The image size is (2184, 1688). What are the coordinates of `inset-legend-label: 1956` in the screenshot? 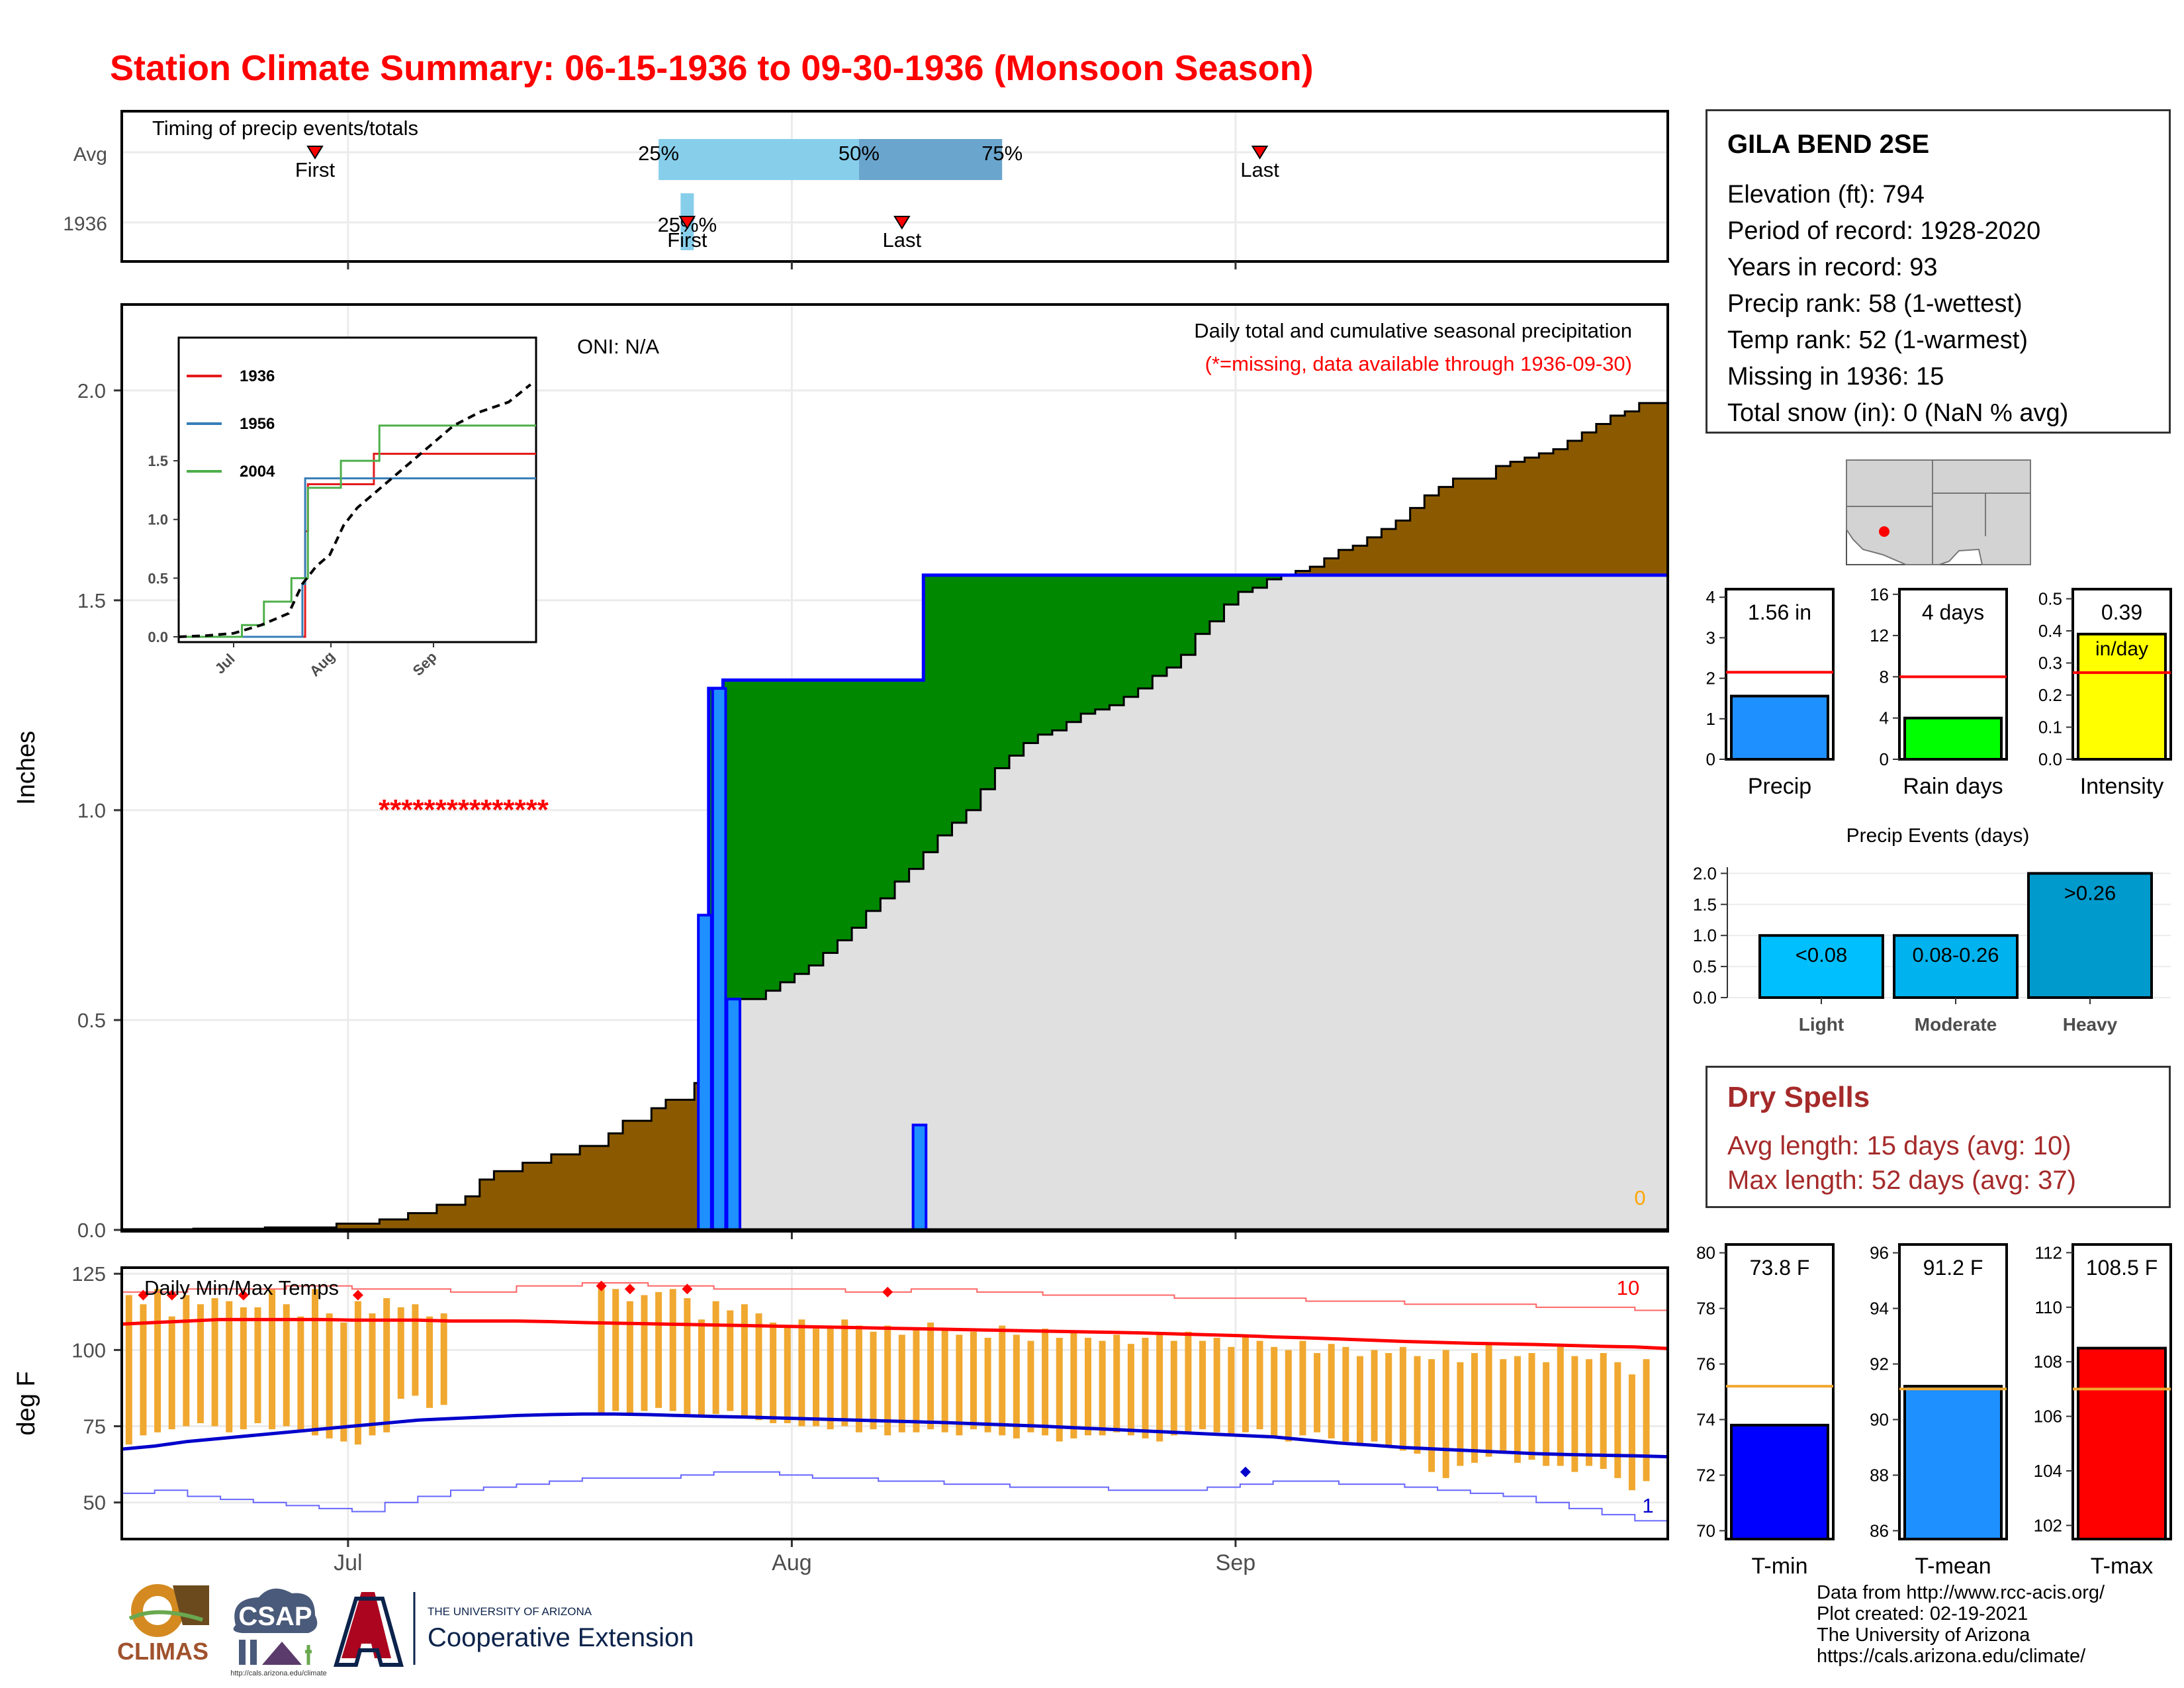 It's located at (257, 424).